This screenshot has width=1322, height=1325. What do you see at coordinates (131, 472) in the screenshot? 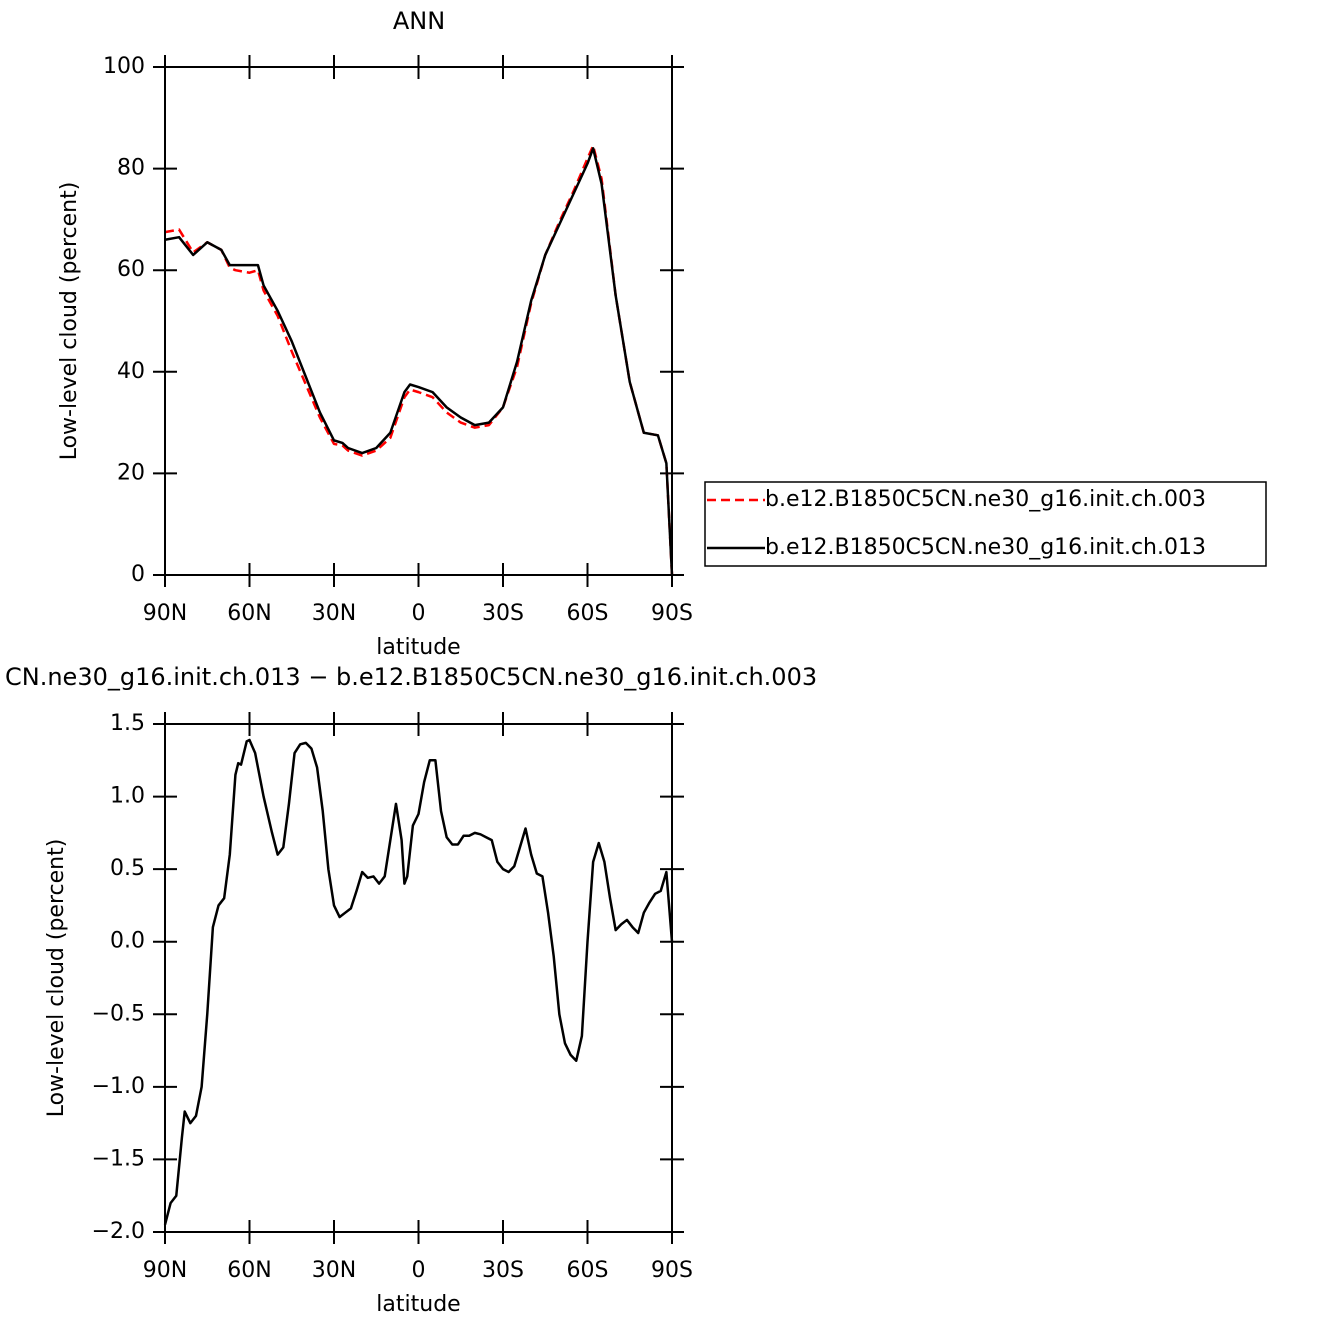
I see `y-tick-label: 20` at bounding box center [131, 472].